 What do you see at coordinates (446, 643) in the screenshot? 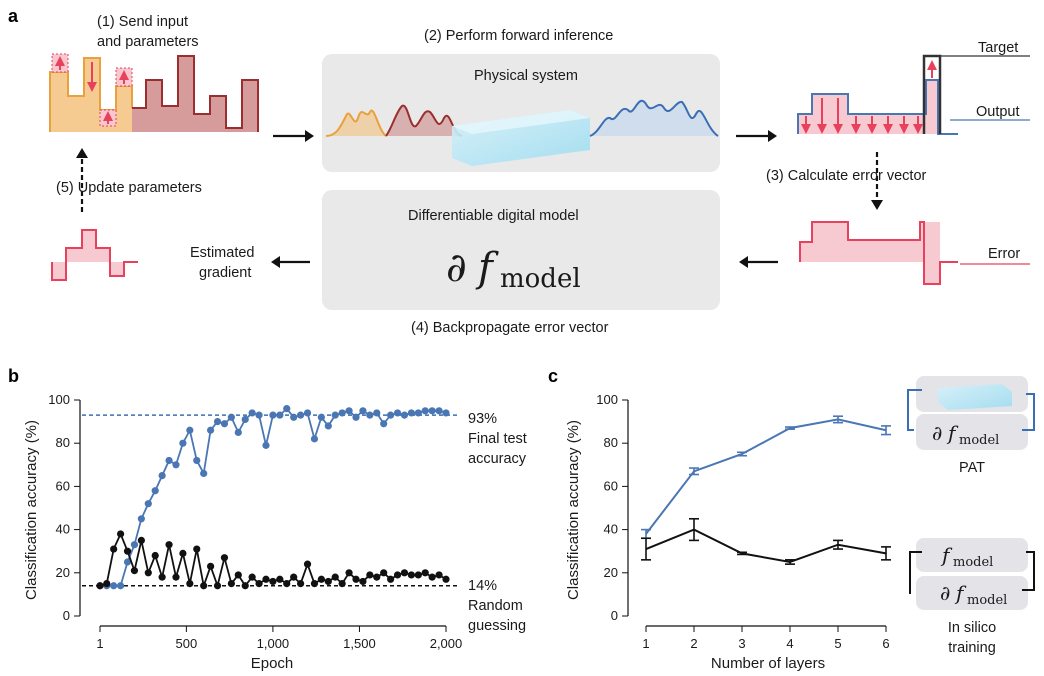
I see `x-tick-label: 2,000` at bounding box center [446, 643].